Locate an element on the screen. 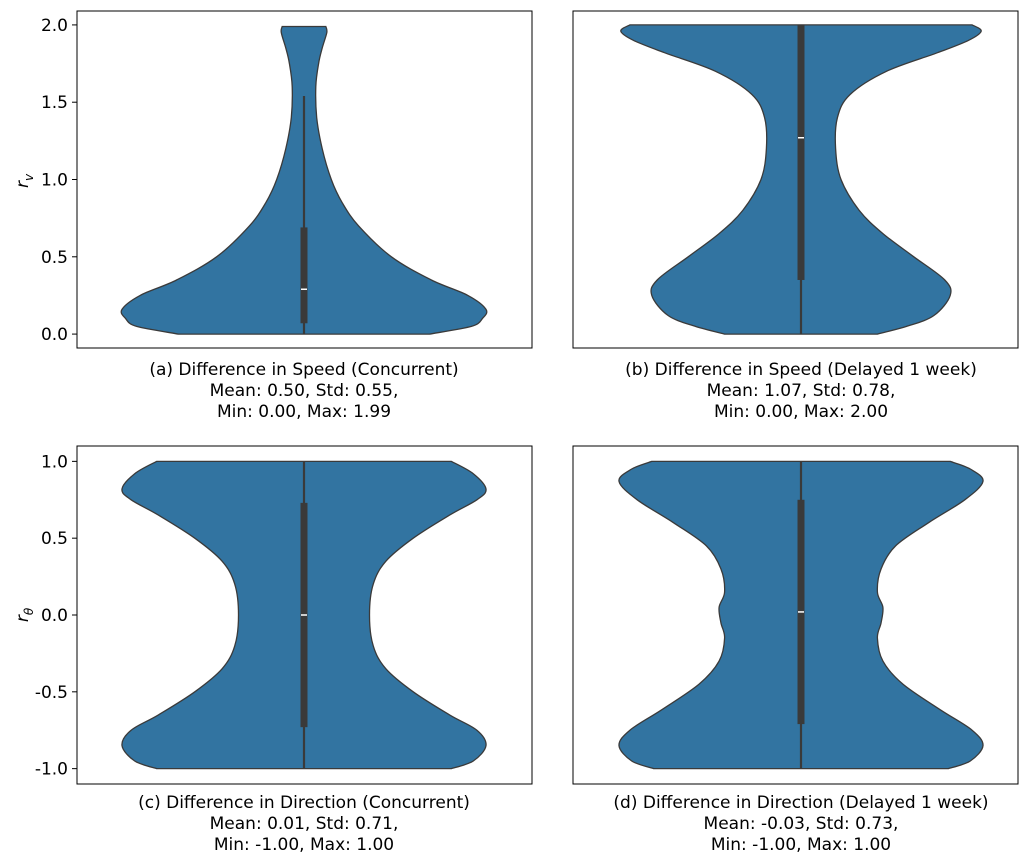  y-tick-label-c: 0.0 is located at coordinates (54, 616).